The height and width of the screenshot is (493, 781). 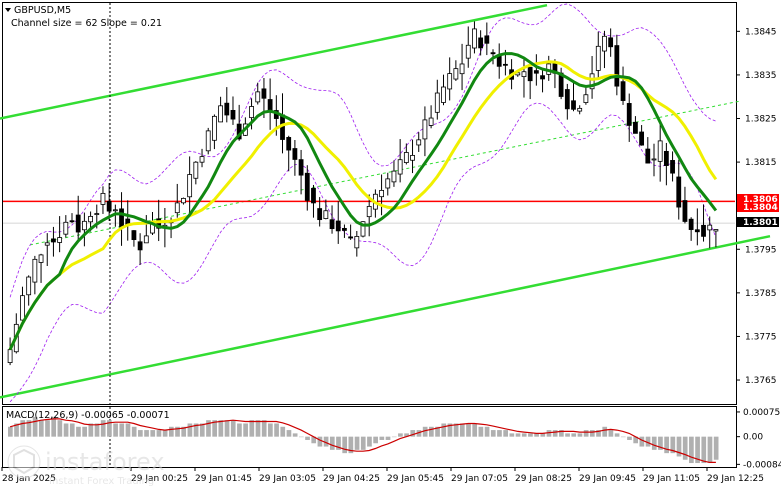 I want to click on price-tick-label: 1.3775, so click(x=761, y=337).